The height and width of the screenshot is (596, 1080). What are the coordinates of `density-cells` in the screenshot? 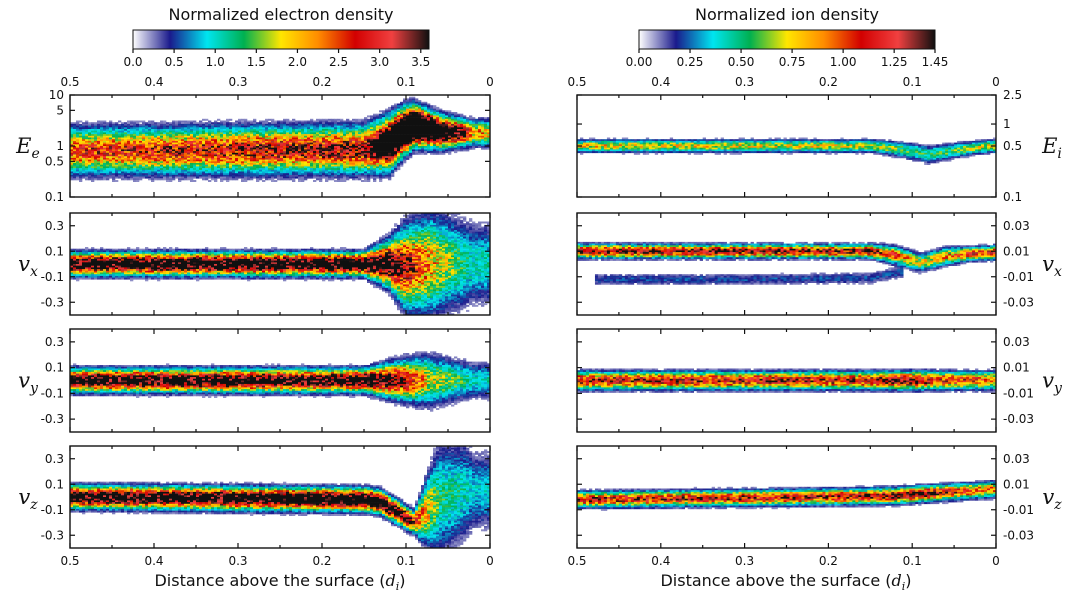 It's located at (280, 264).